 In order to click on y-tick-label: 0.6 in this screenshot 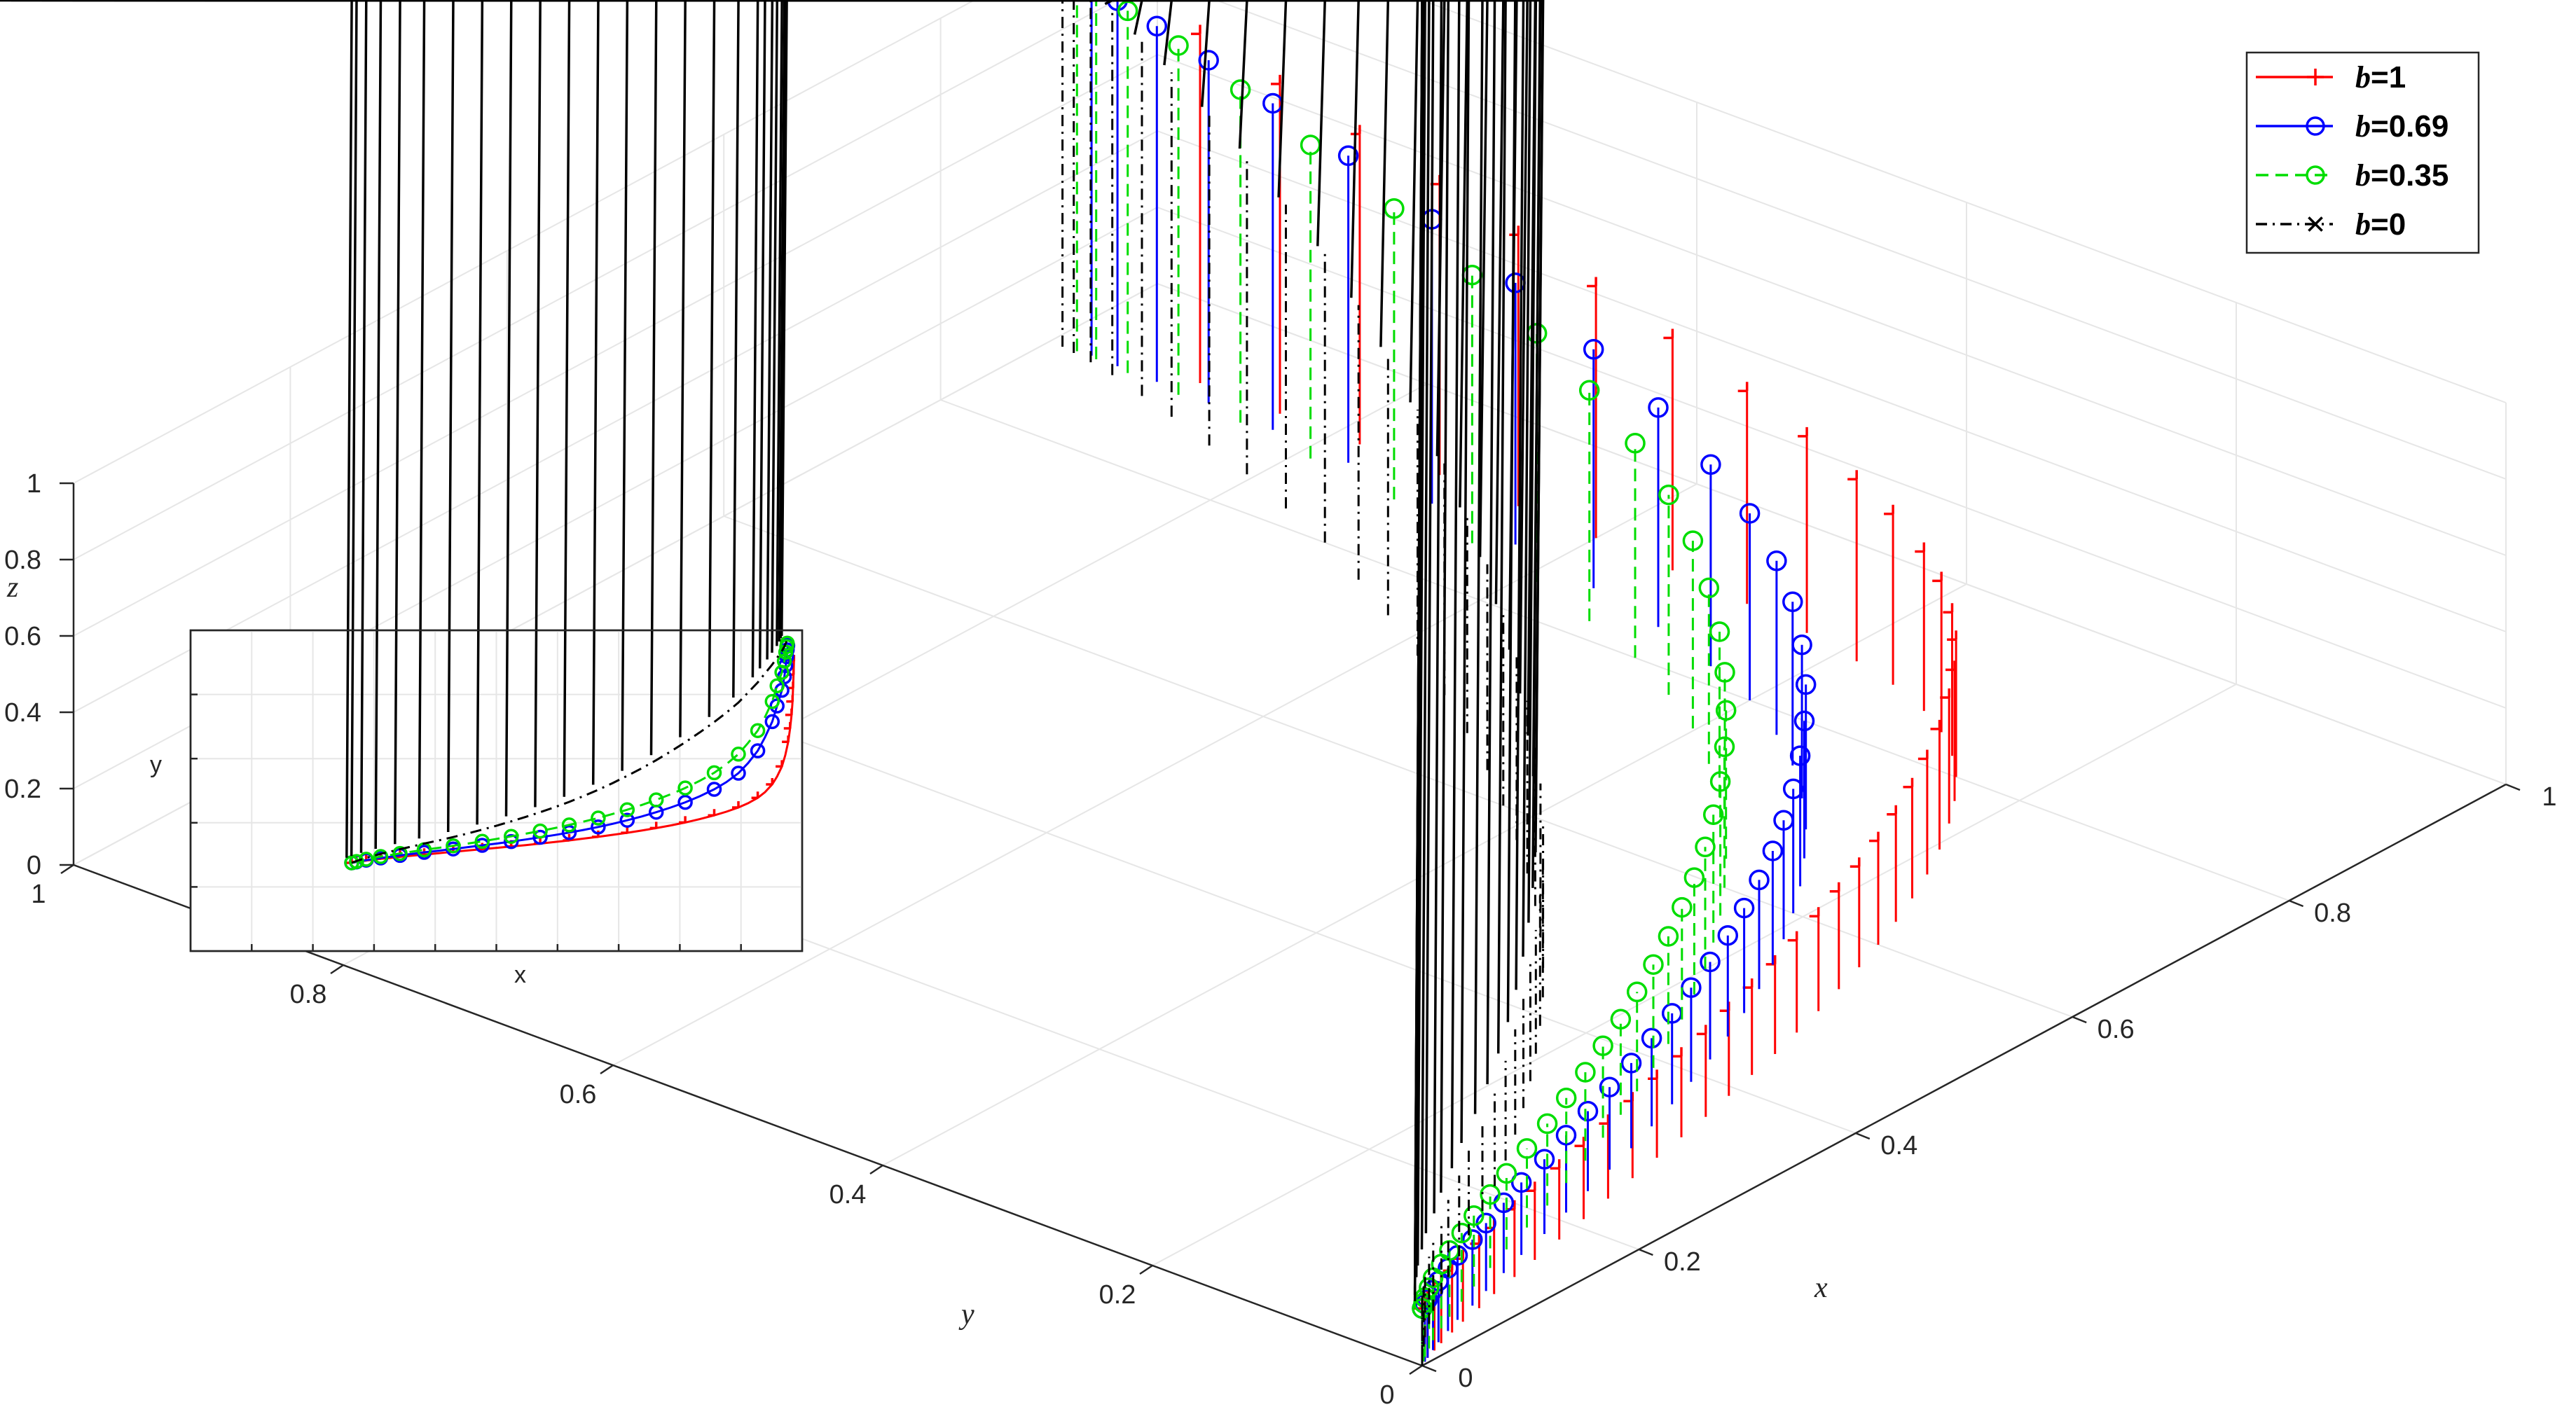, I will do `click(578, 1094)`.